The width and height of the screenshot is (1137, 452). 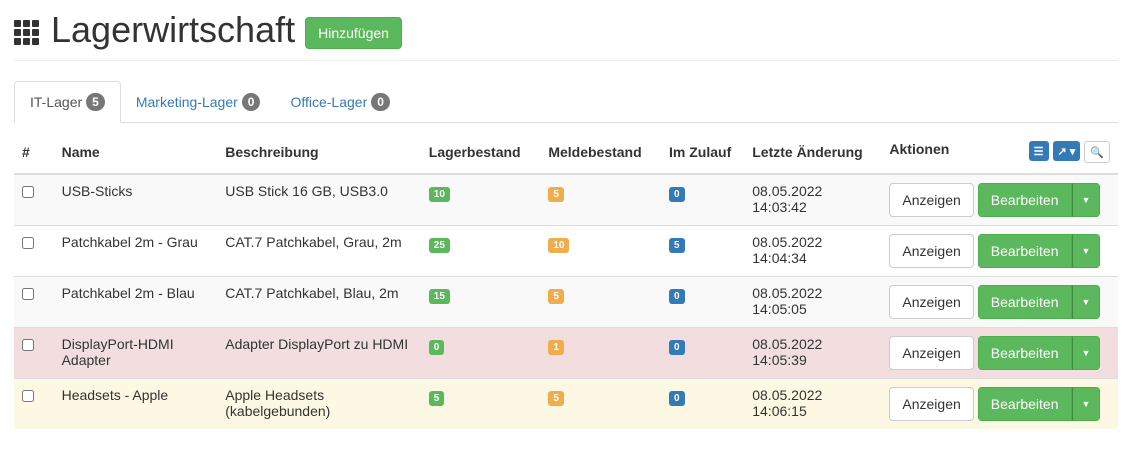 I want to click on min-stock-label: 10, so click(x=559, y=245).